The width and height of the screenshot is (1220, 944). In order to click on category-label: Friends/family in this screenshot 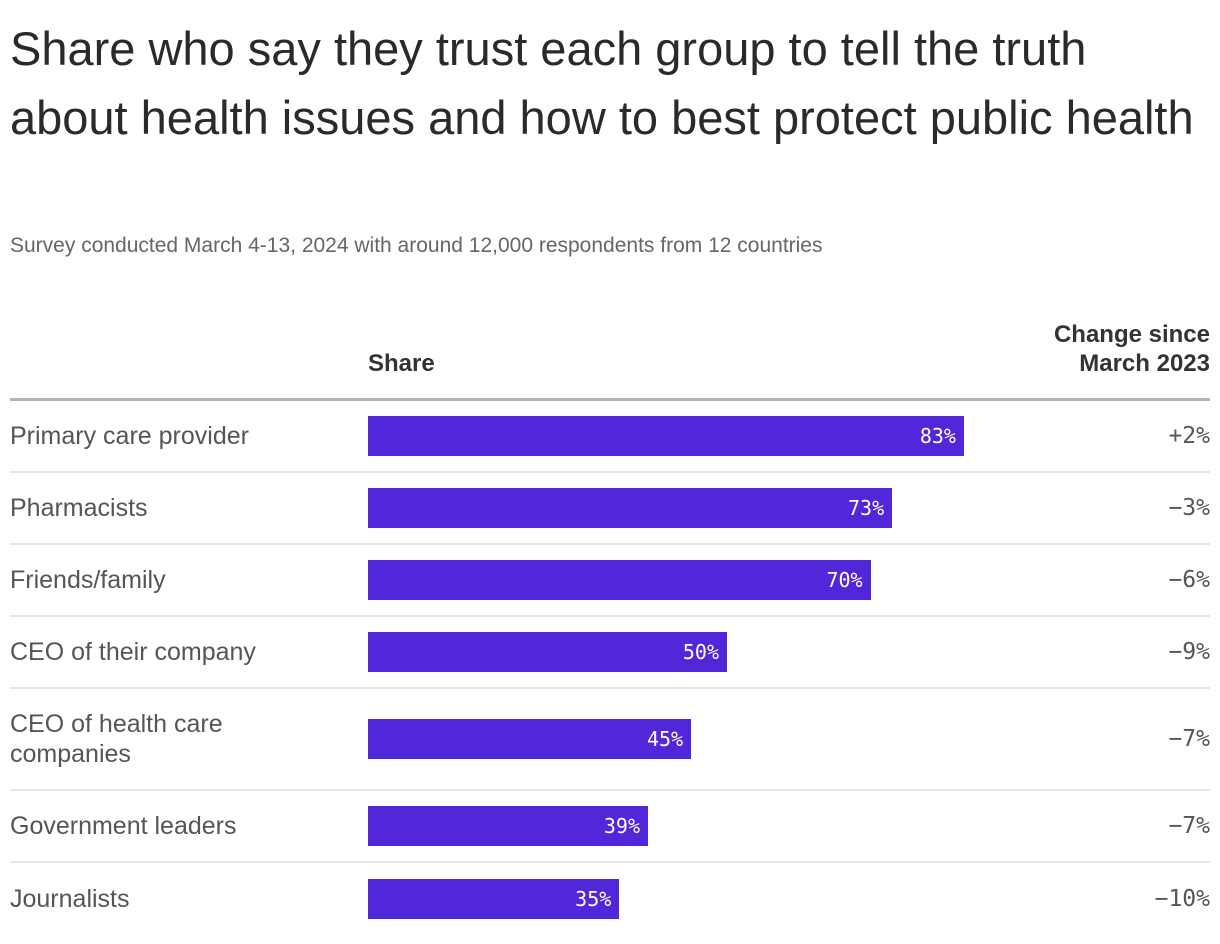, I will do `click(88, 580)`.